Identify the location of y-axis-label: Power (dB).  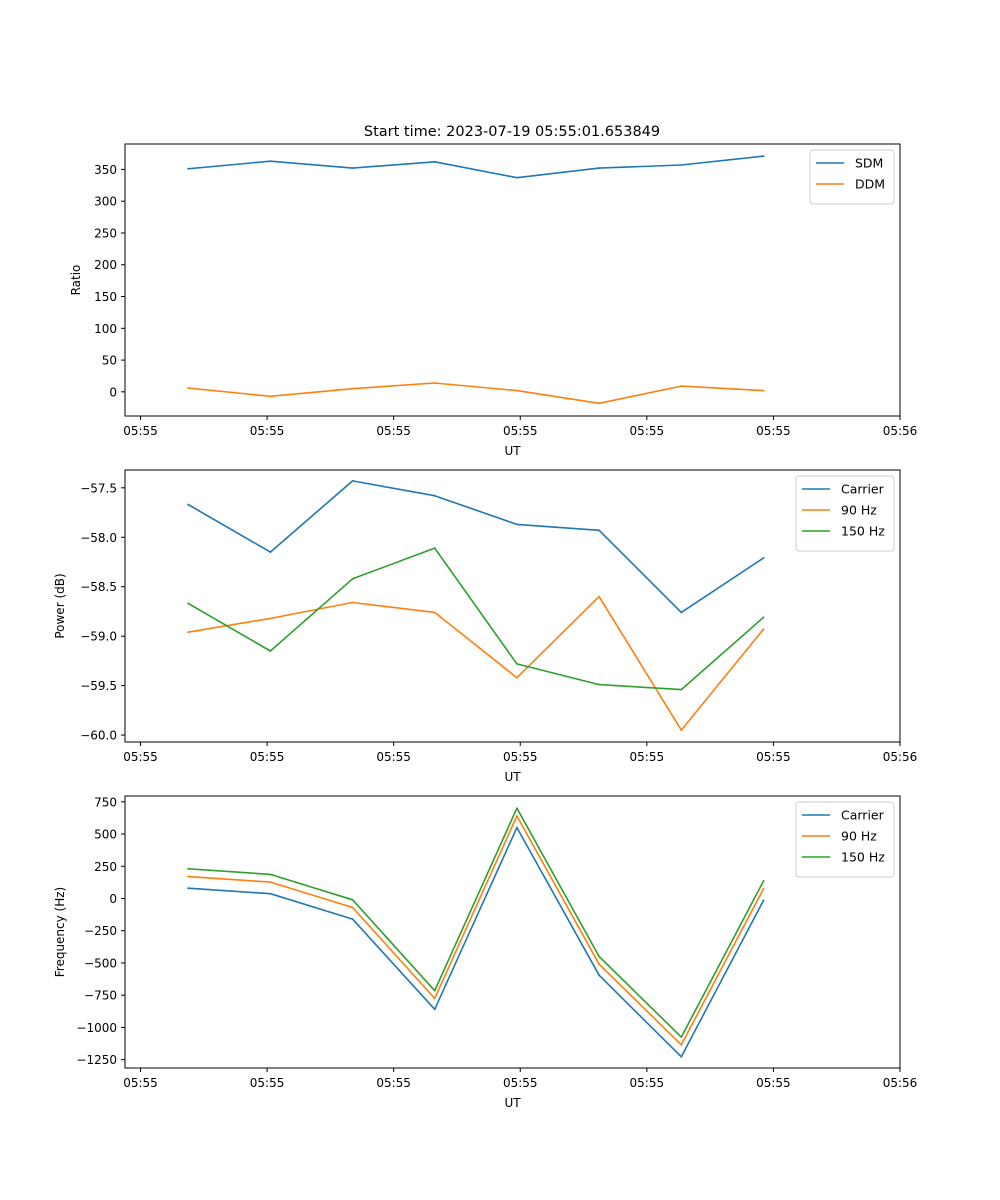
(60, 605).